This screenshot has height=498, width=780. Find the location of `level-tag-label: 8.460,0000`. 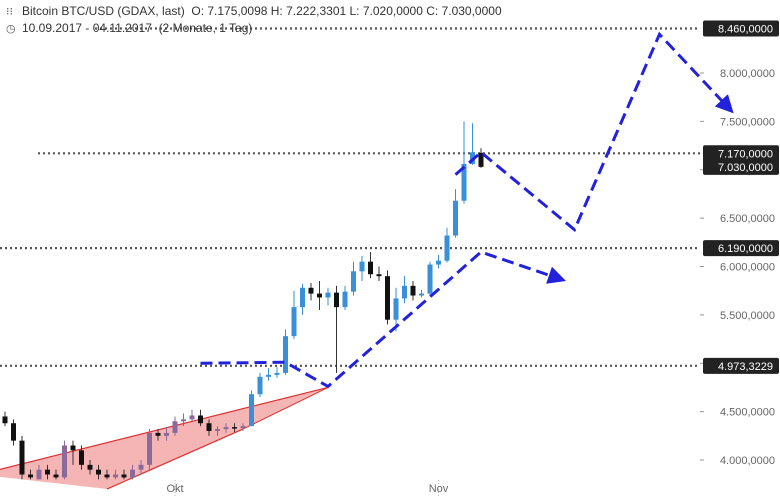

level-tag-label: 8.460,0000 is located at coordinates (745, 29).